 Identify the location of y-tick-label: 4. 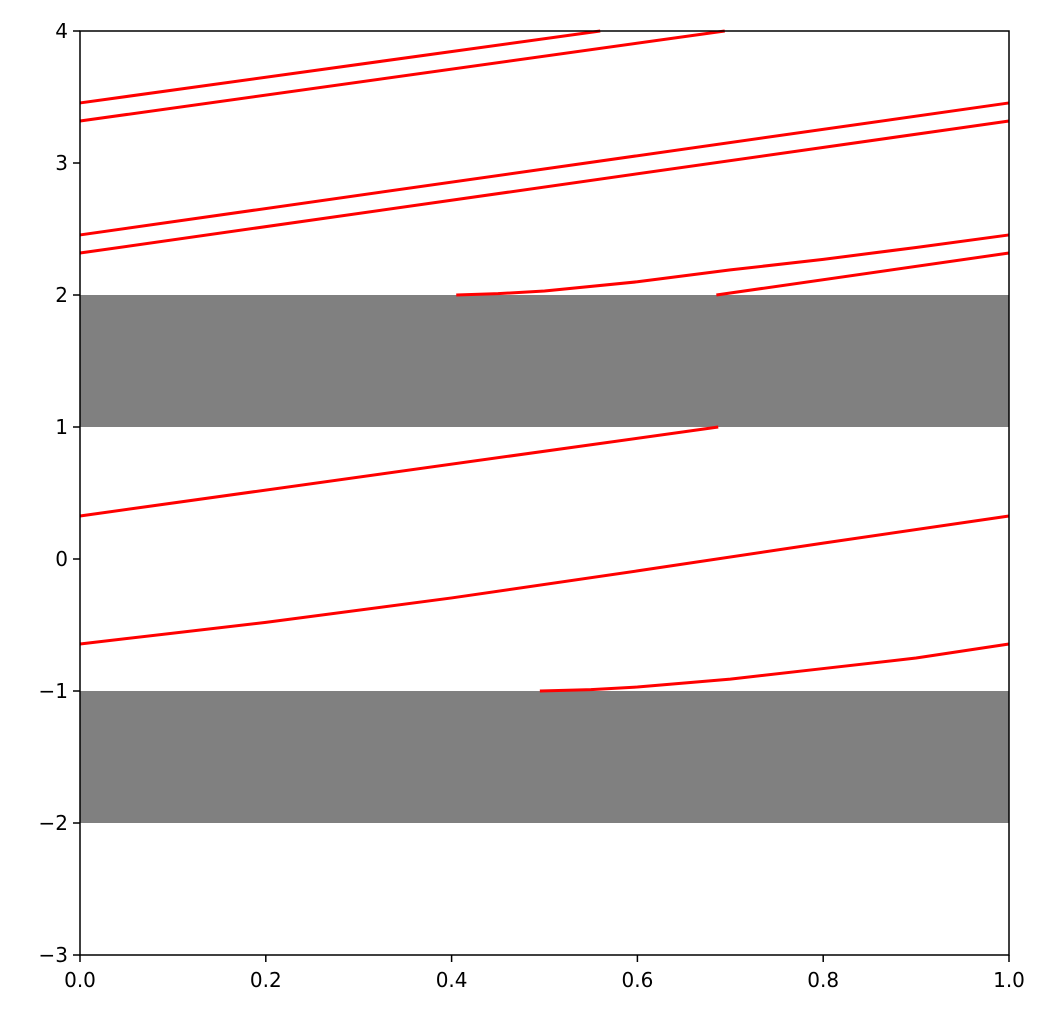
(61, 31).